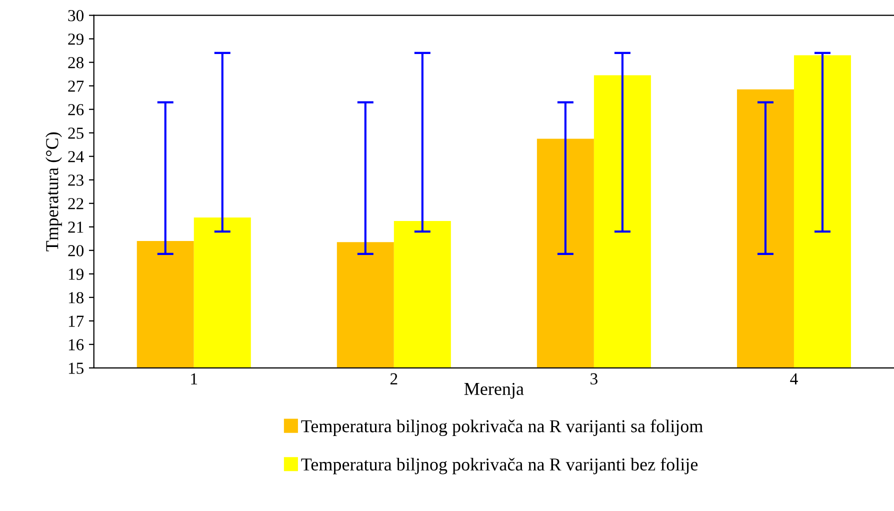 This screenshot has height=511, width=894. I want to click on y-tick-label: 28, so click(76, 62).